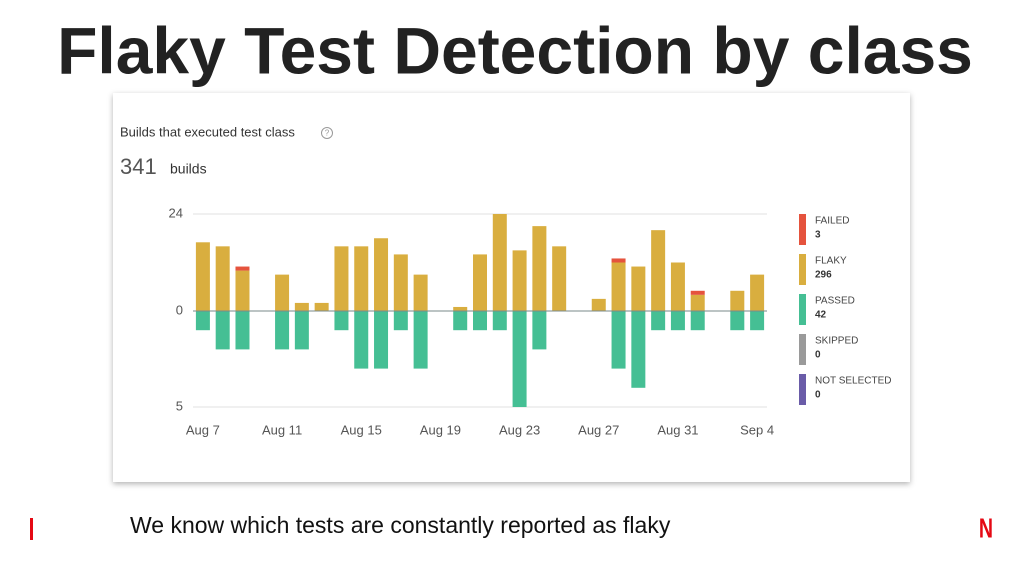  Describe the element at coordinates (203, 429) in the screenshot. I see `x-tick-label: Aug 7` at that location.